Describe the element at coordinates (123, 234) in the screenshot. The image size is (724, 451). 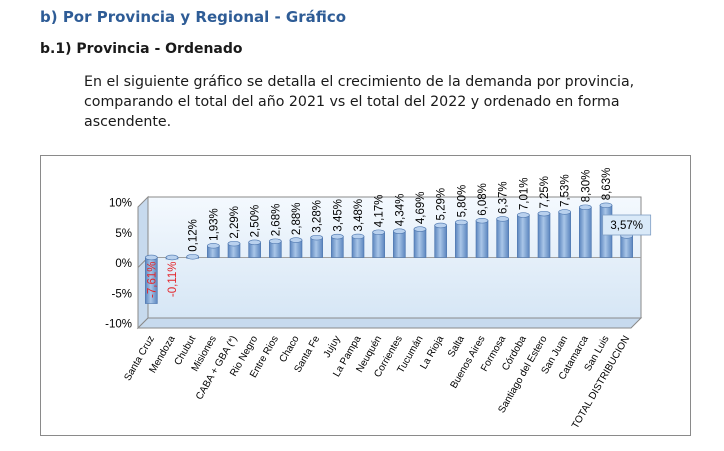
I see `y-tick-label: 5%` at that location.